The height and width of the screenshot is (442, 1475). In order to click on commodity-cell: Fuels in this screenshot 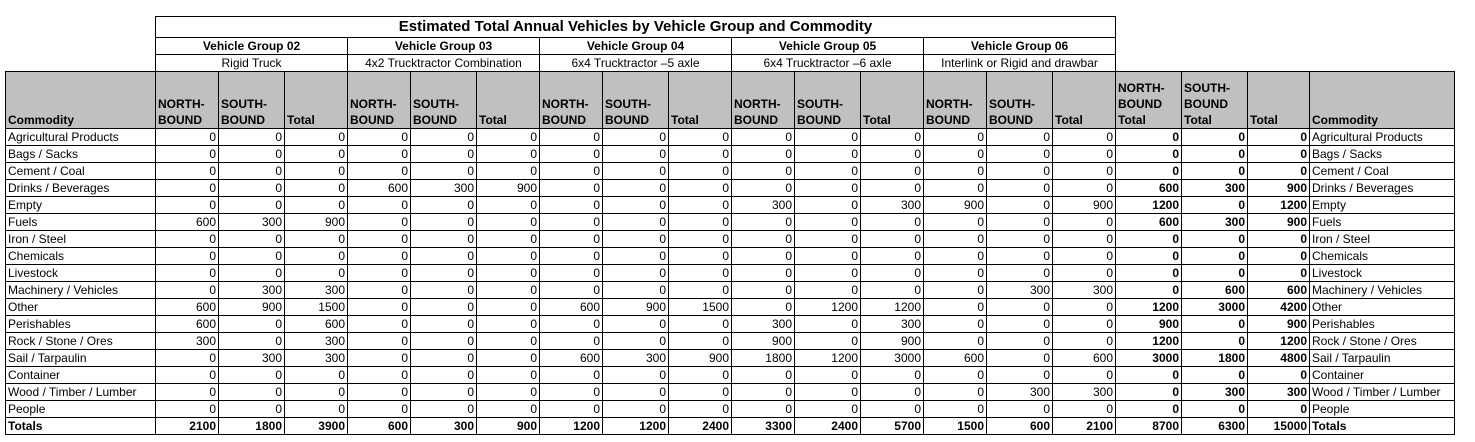, I will do `click(80, 222)`.